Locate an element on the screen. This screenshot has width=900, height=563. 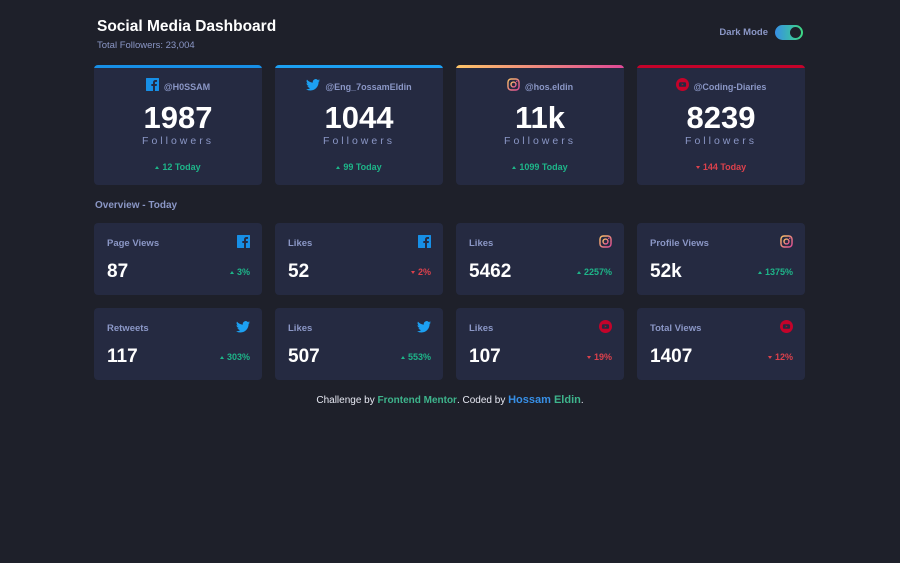
follower-handle: @hos.eldin is located at coordinates (549, 87).